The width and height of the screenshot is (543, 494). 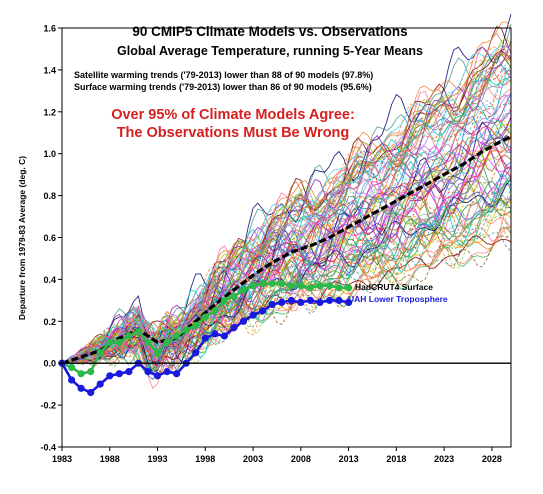 What do you see at coordinates (396, 459) in the screenshot?
I see `x-tick-label: 2018` at bounding box center [396, 459].